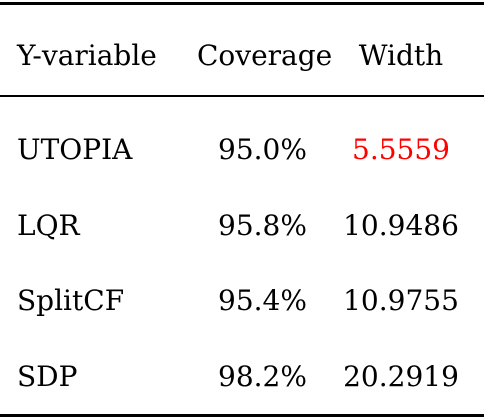 The height and width of the screenshot is (420, 484). What do you see at coordinates (262, 376) in the screenshot?
I see `row-coverage: 98.2%` at bounding box center [262, 376].